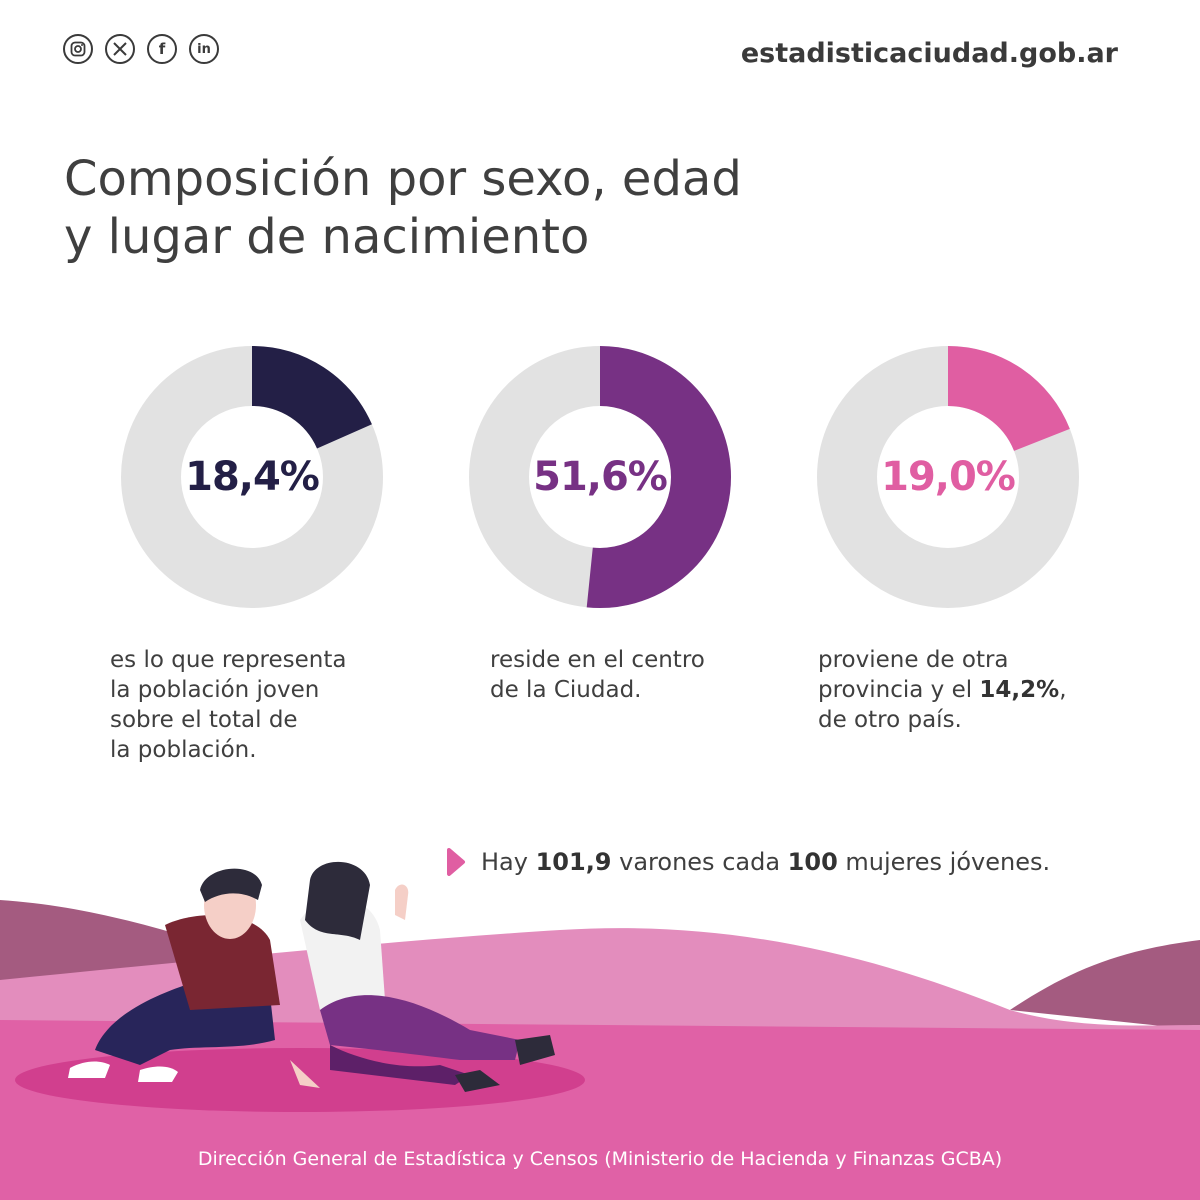  Describe the element at coordinates (913, 660) in the screenshot. I see `desc-line: proviene de otra` at that location.